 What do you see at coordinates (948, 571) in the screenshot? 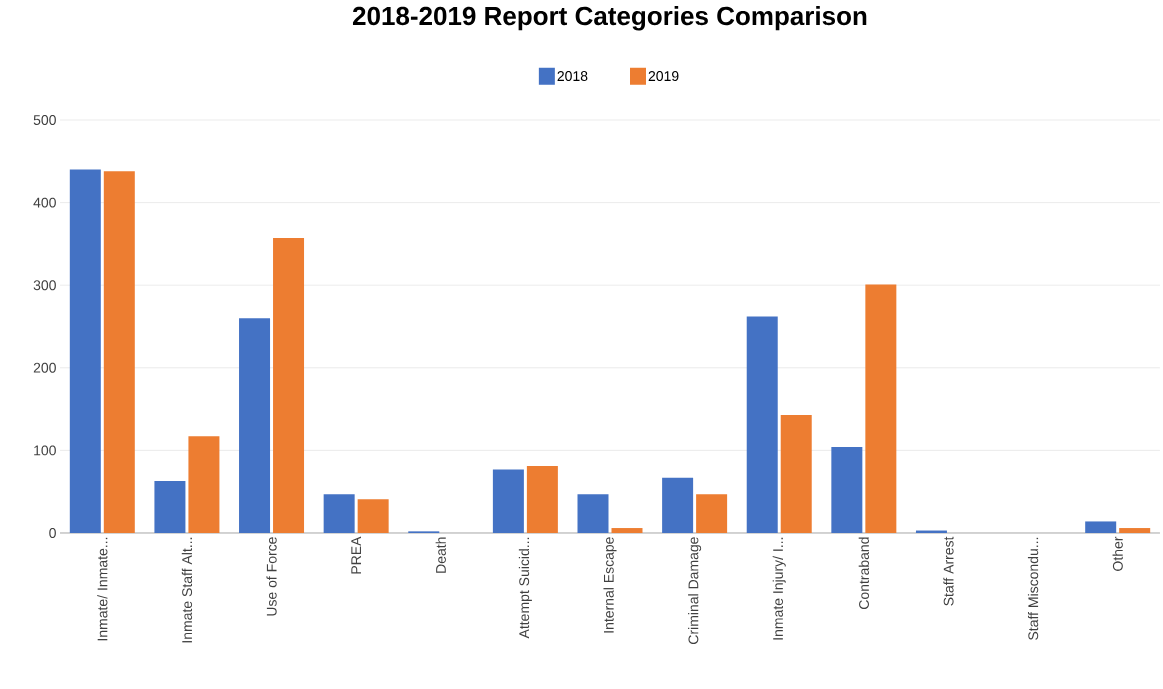
I see `x-tick-label: Staff Arrest` at bounding box center [948, 571].